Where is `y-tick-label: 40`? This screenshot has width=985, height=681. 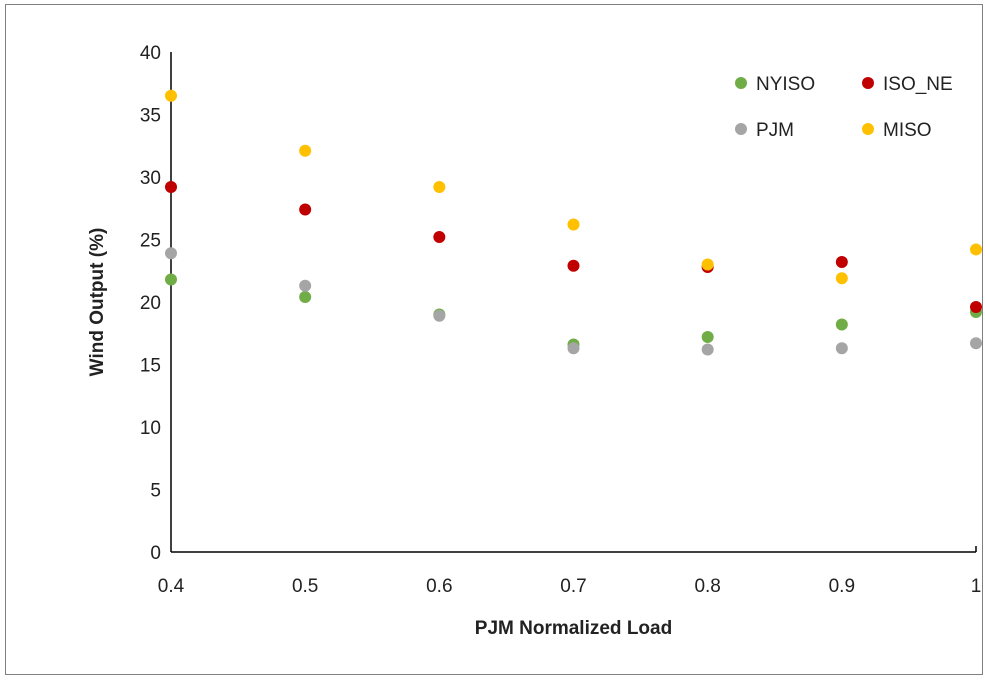
y-tick-label: 40 is located at coordinates (150, 53).